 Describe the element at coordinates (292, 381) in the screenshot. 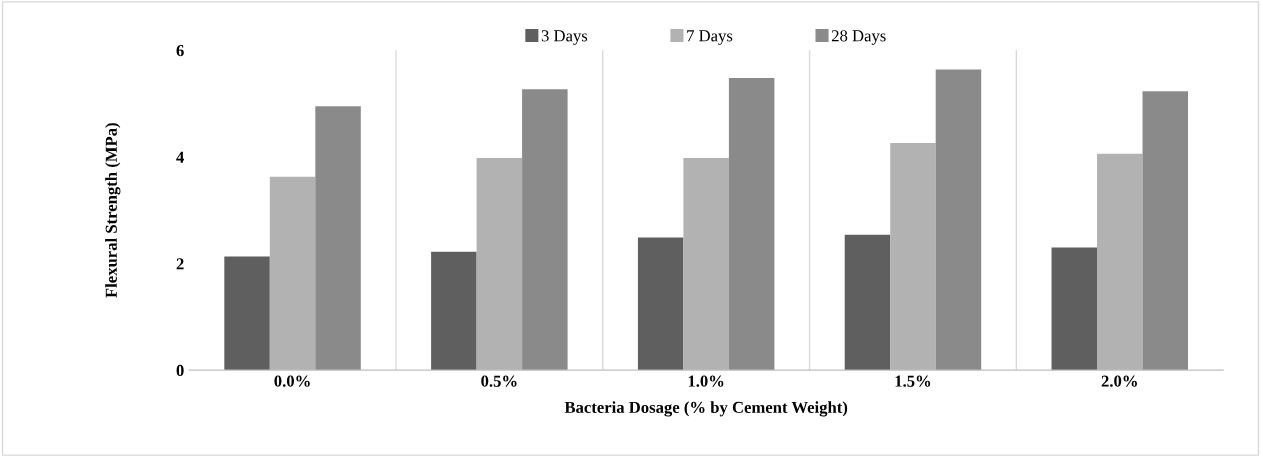

I see `x-tick-label: 0.0%` at that location.